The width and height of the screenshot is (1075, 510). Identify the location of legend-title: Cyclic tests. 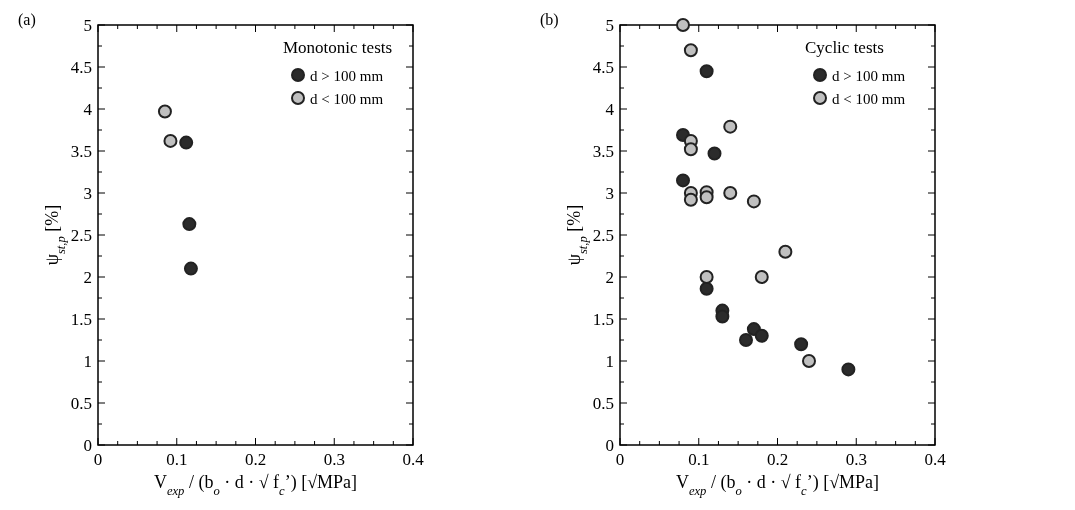
(844, 47).